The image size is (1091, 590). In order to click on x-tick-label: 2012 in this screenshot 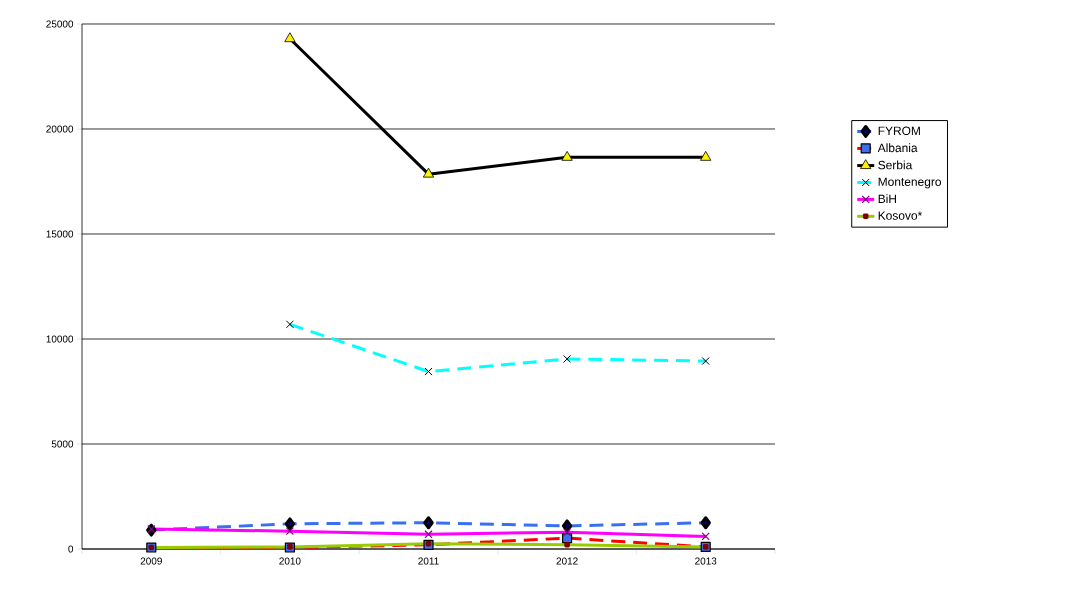, I will do `click(567, 561)`.